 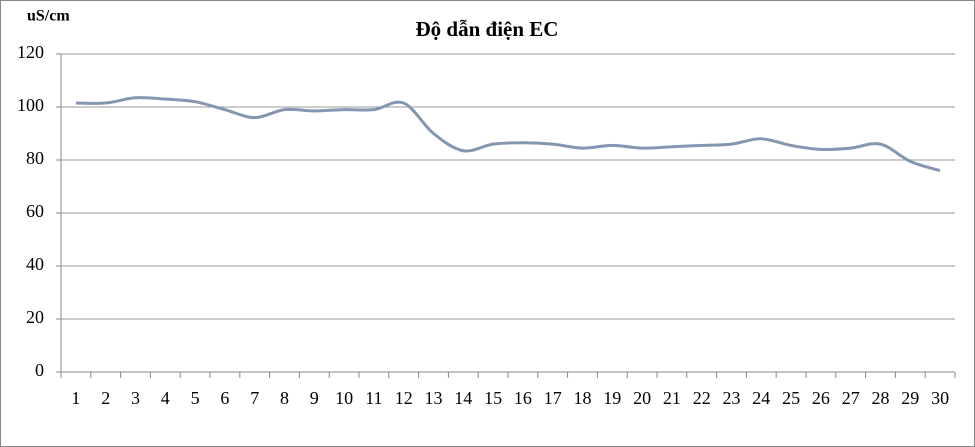 I want to click on y-tick-label: 120, so click(x=30, y=52).